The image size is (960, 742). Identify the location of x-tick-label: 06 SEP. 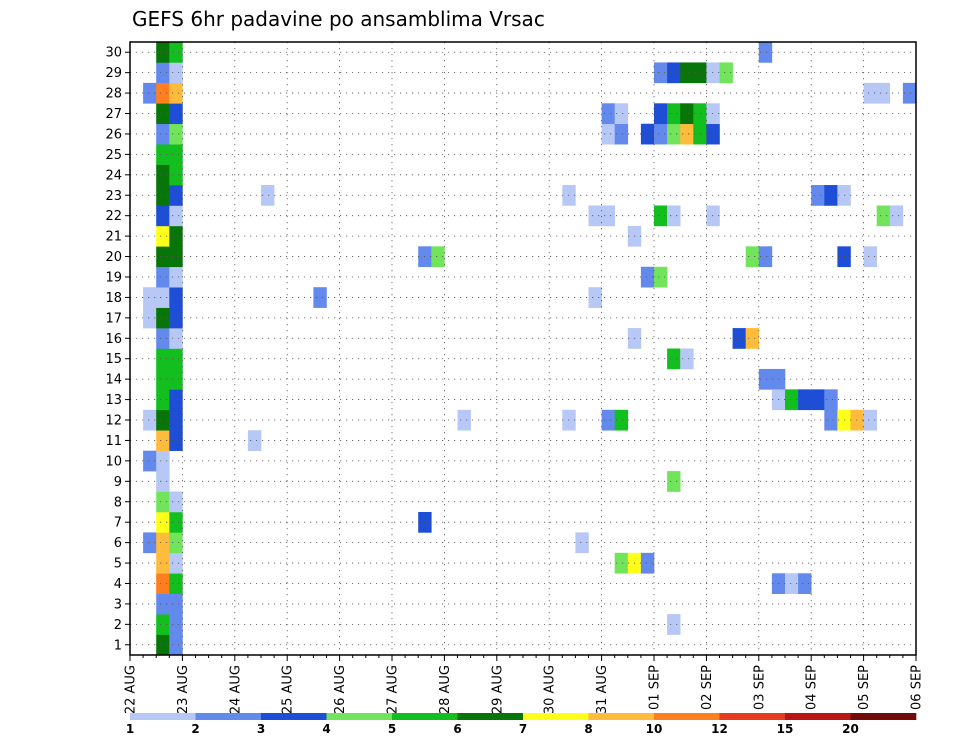
(917, 687).